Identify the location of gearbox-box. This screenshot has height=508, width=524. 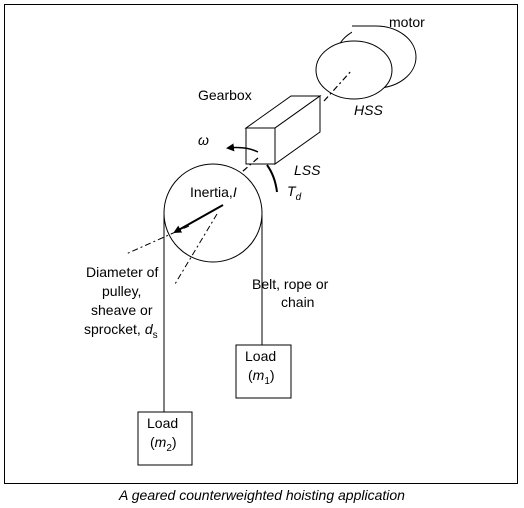
(283, 130).